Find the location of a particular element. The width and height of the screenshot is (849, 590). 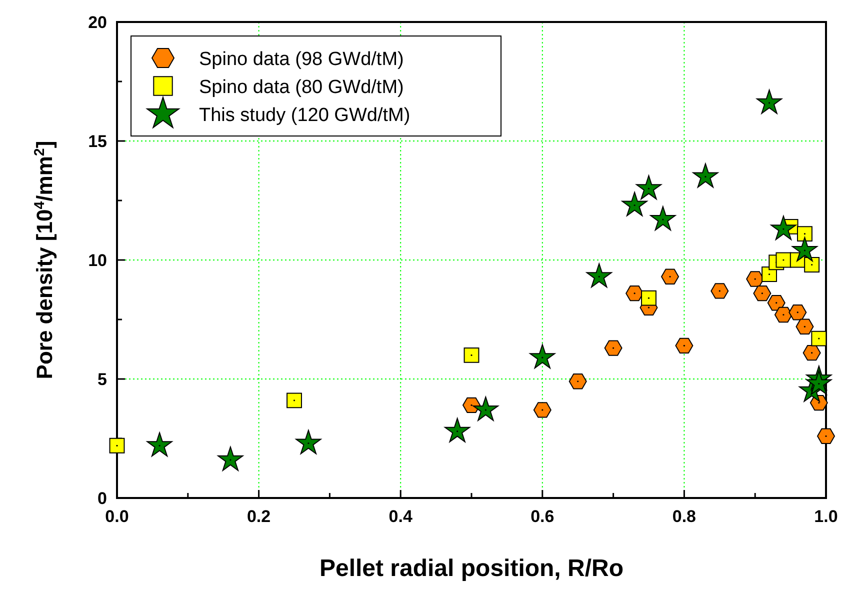

x-tick-label: 0.8 is located at coordinates (684, 516).